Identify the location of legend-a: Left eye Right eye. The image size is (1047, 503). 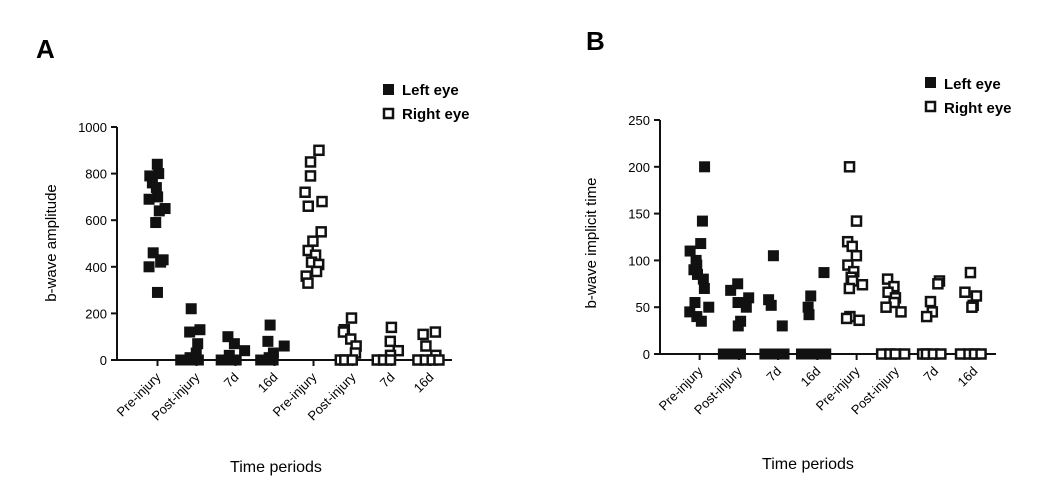
(426, 102).